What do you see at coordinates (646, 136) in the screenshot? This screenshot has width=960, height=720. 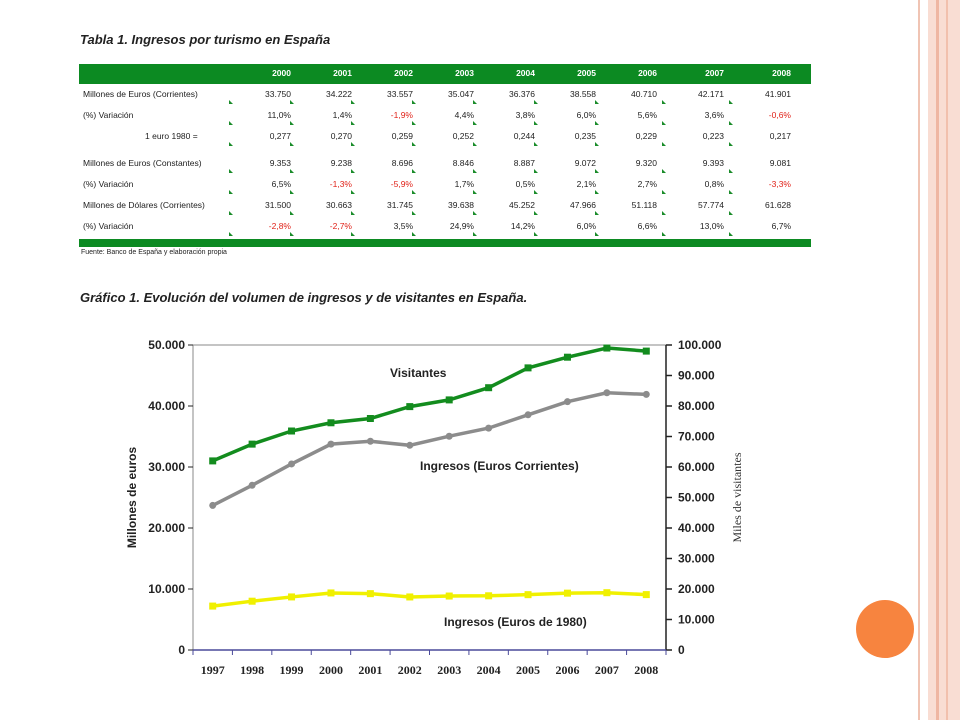 I see `table-cell: 0,229` at bounding box center [646, 136].